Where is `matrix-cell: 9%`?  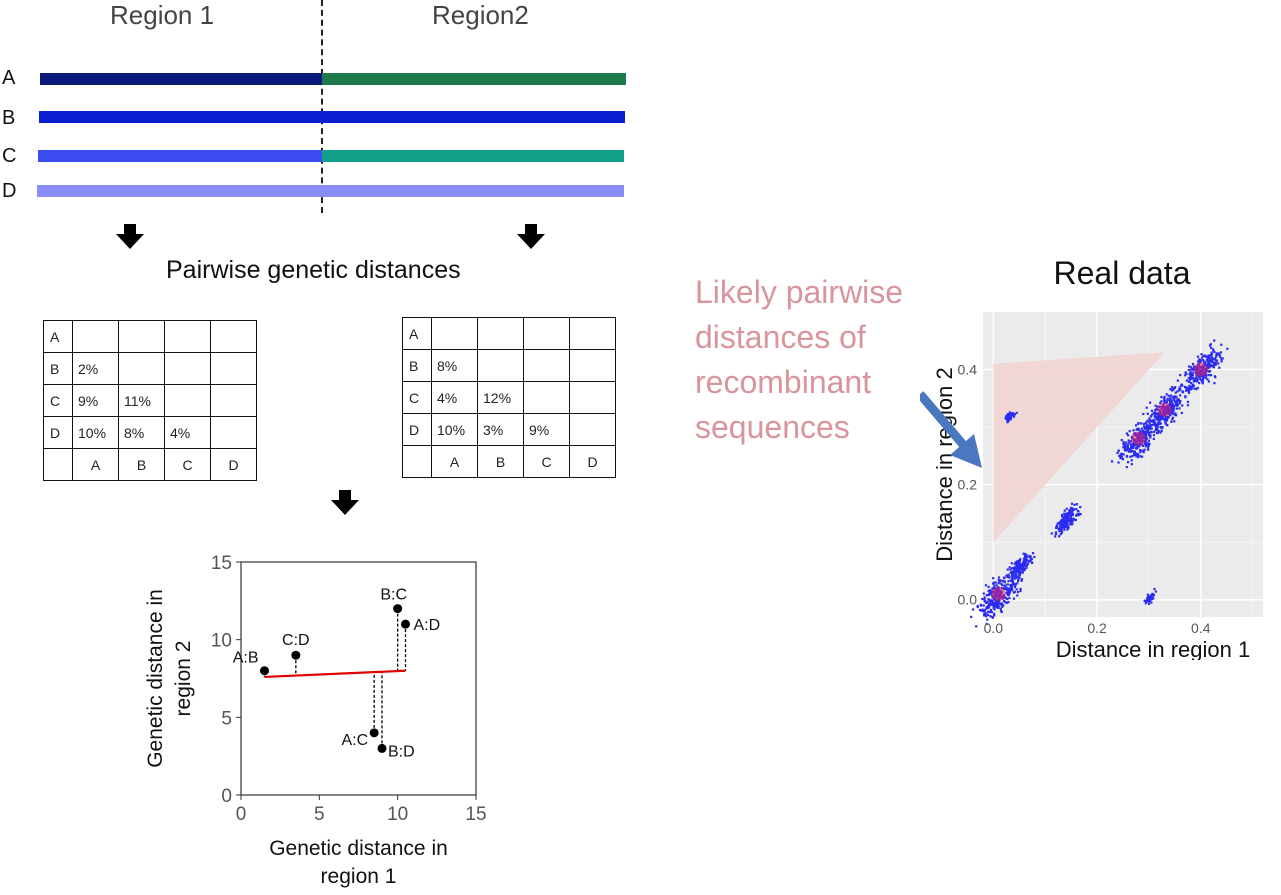
matrix-cell: 9% is located at coordinates (95, 400).